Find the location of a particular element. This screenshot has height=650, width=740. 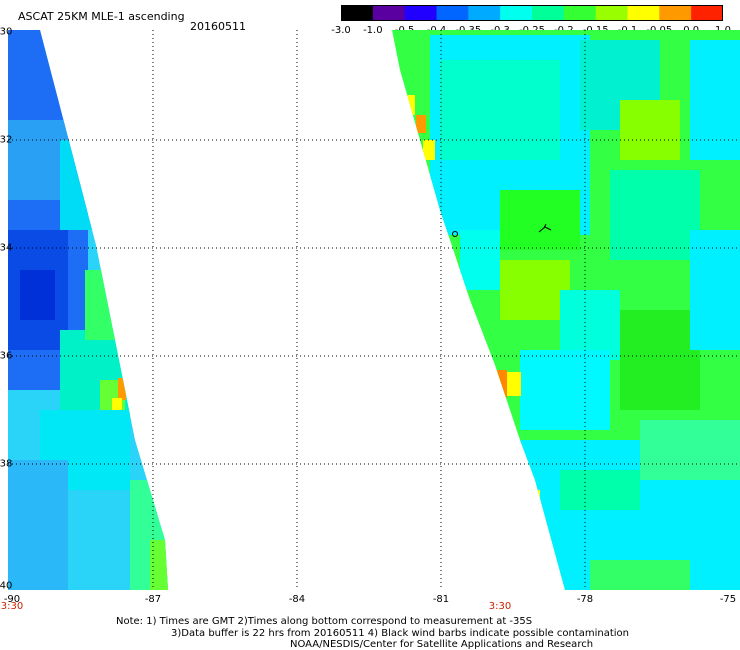

y-axis-label: -40 is located at coordinates (6, 586).